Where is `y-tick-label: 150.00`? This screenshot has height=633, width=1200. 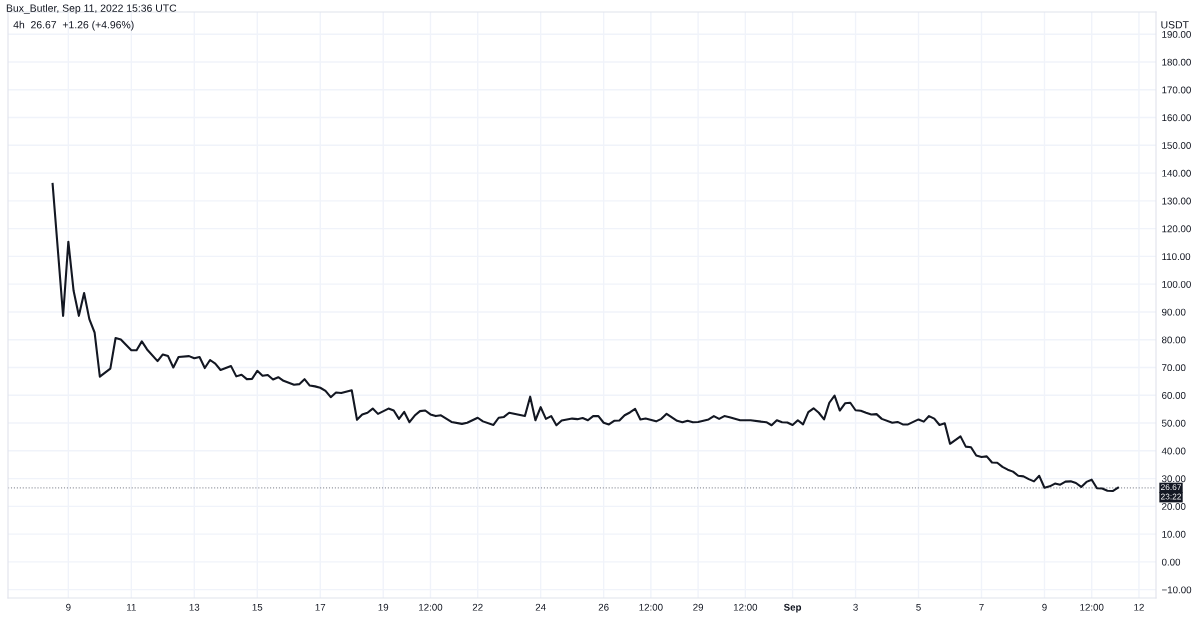
y-tick-label: 150.00 is located at coordinates (1176, 145).